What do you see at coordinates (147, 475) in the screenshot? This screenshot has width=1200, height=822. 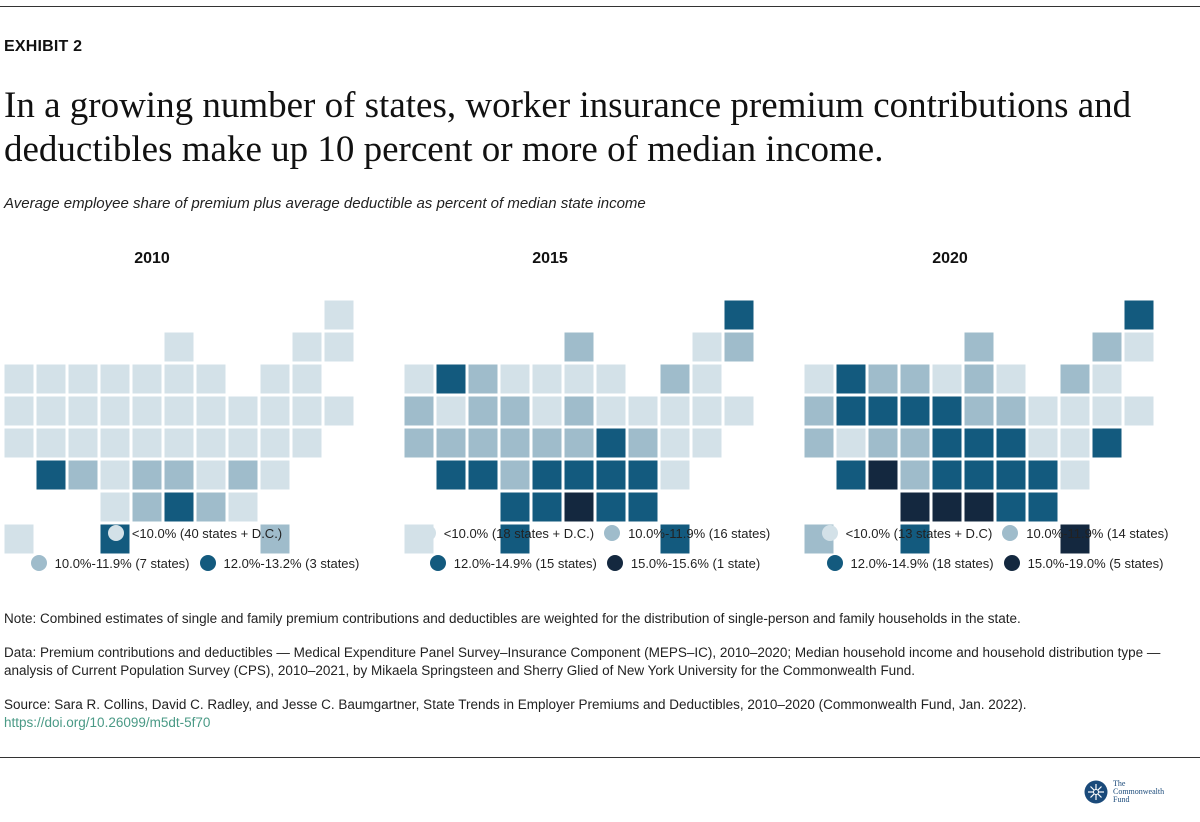 I see `state-ar` at bounding box center [147, 475].